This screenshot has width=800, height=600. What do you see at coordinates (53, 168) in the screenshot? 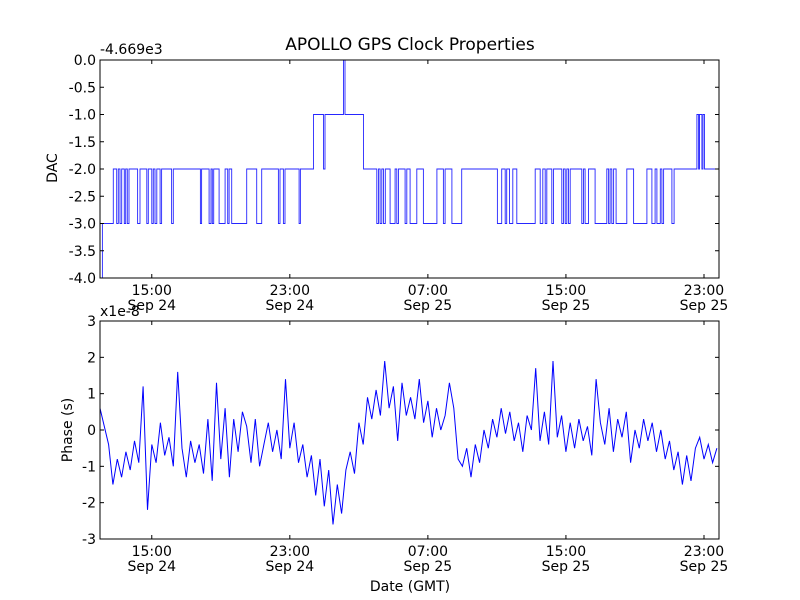
I see `dac-y-axis-label: DAC` at bounding box center [53, 168].